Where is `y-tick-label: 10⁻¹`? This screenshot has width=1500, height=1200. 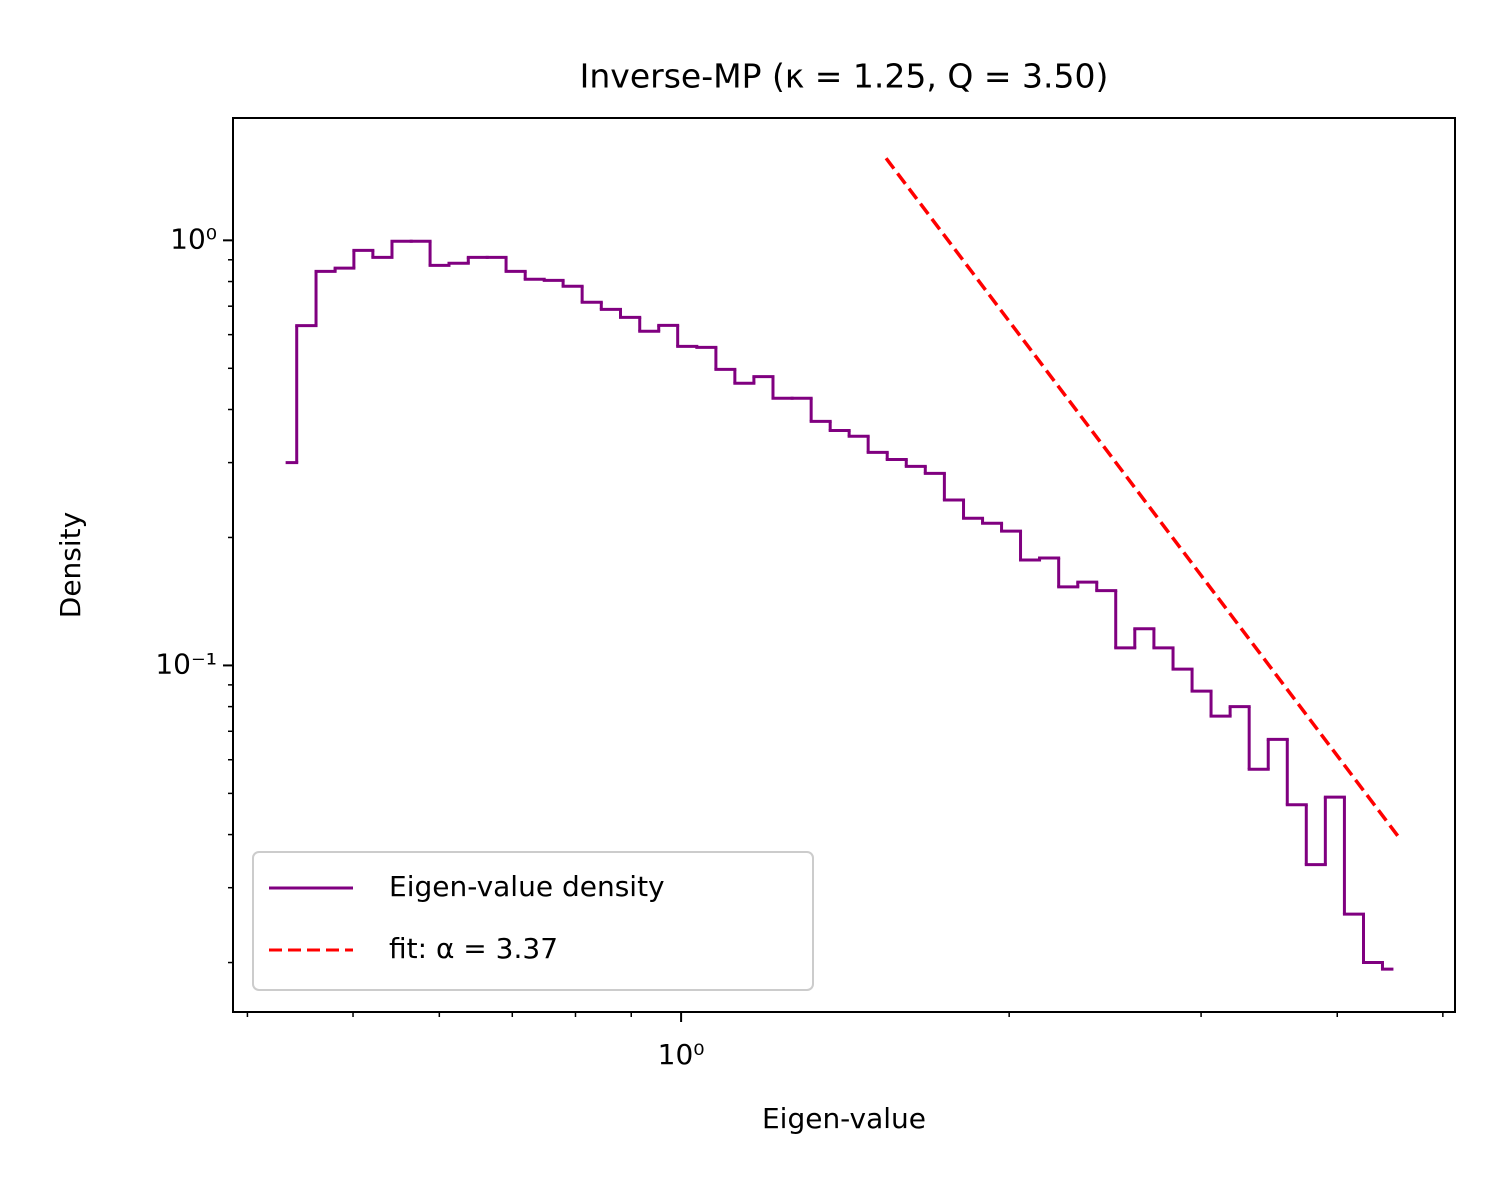
y-tick-label: 10⁻¹ is located at coordinates (186, 663).